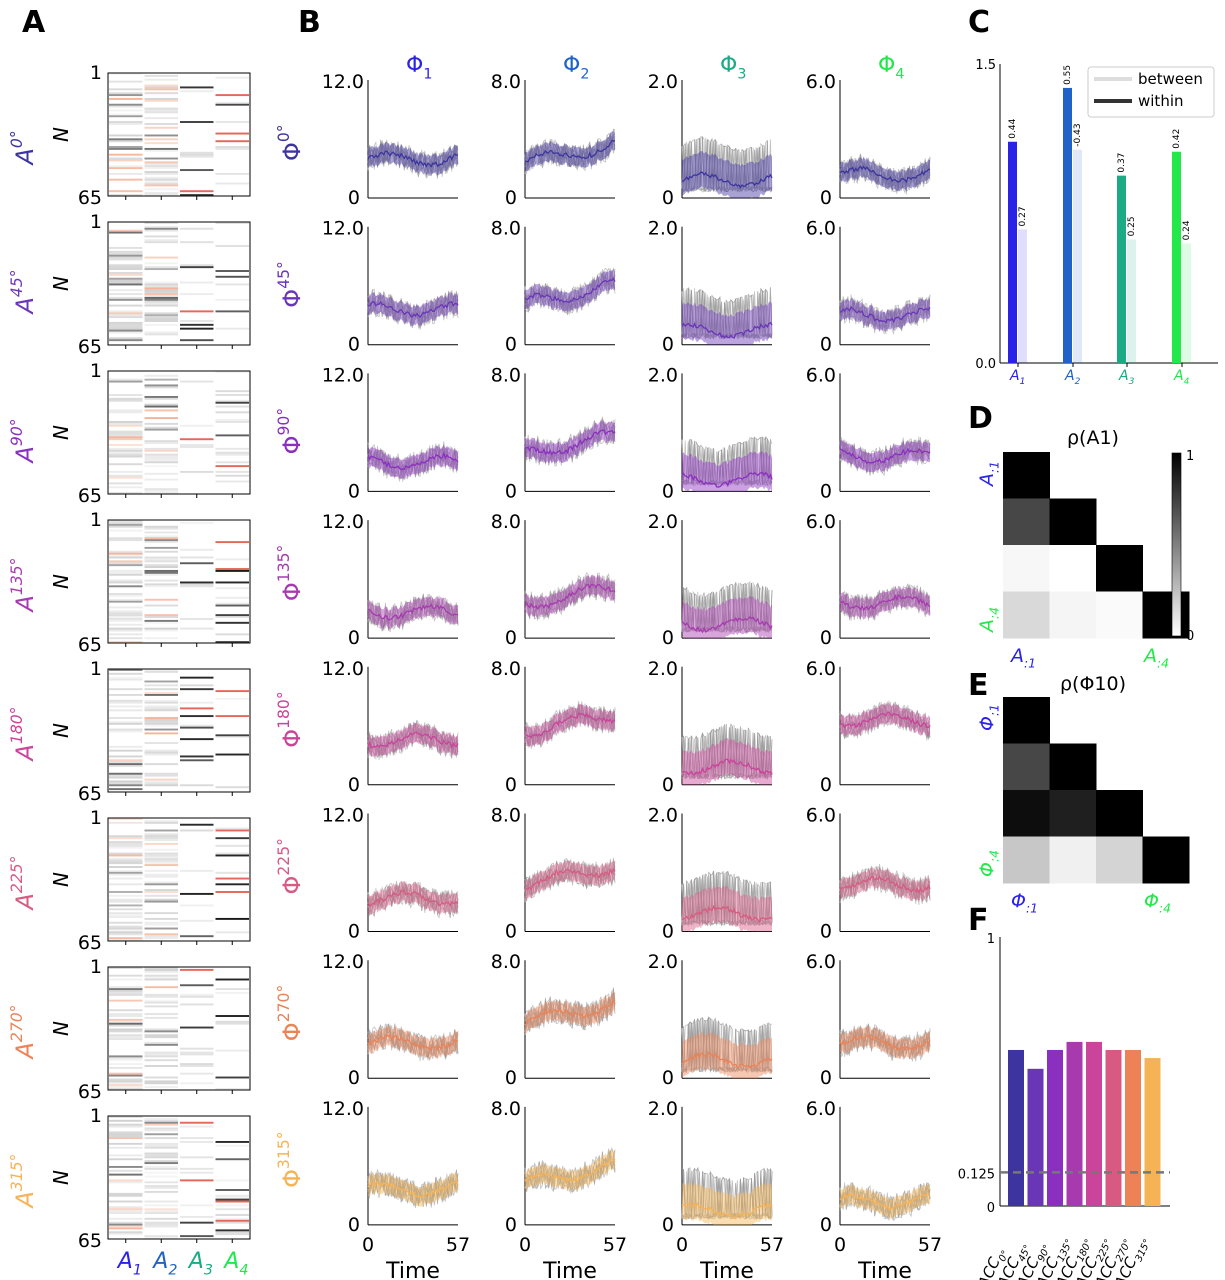  I want to click on timeseries-xlabel: Time, so click(412, 1269).